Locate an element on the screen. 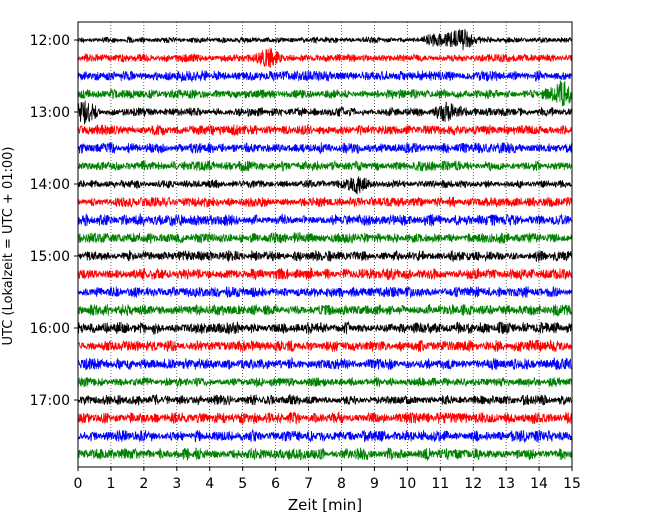 The height and width of the screenshot is (525, 650). y-tick-label-13:00: 13:00 is located at coordinates (50, 113).